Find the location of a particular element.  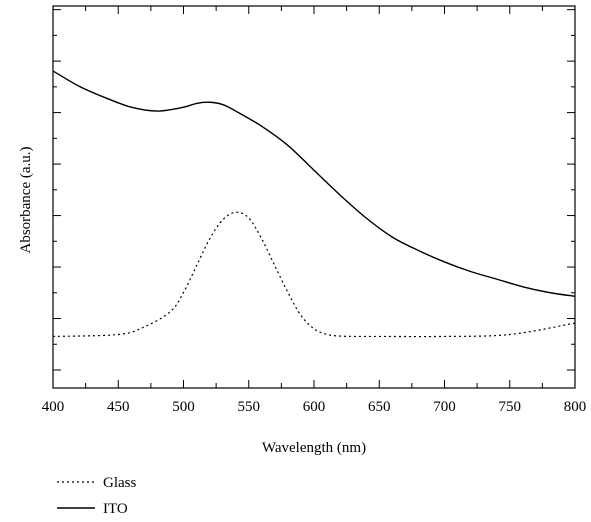

x-tick-label: 550 is located at coordinates (249, 407).